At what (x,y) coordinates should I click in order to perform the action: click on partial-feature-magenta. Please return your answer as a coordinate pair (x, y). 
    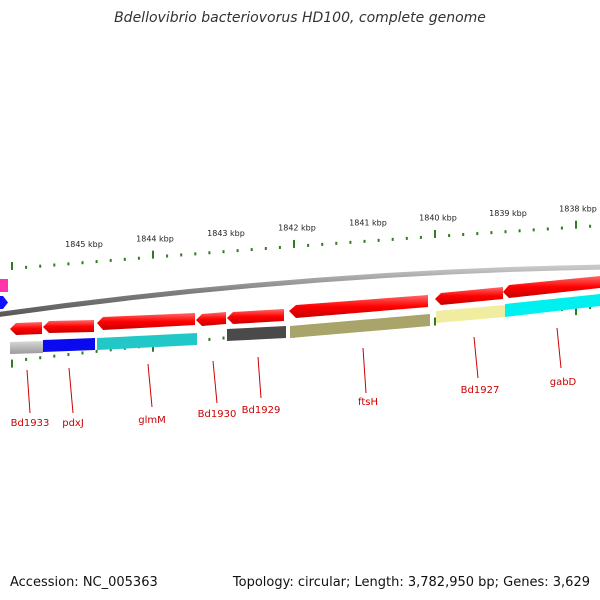
    Looking at the image, I should click on (4, 285).